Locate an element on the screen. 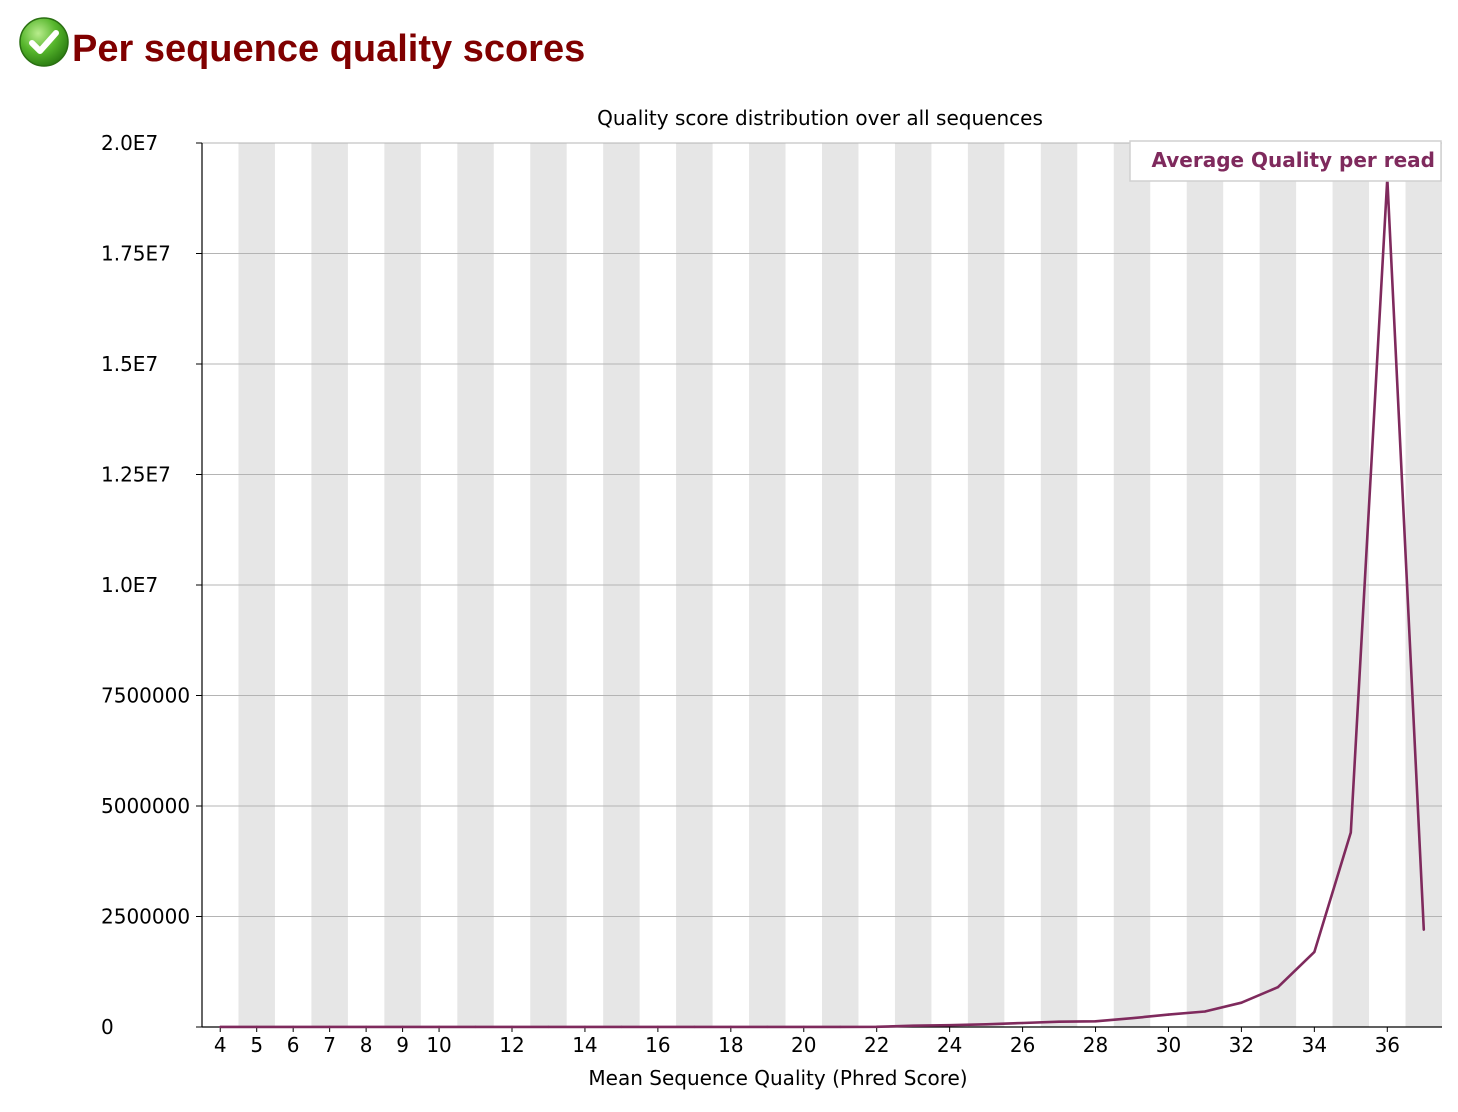 The width and height of the screenshot is (1458, 1112). x-tick-label: 8 is located at coordinates (366, 1045).